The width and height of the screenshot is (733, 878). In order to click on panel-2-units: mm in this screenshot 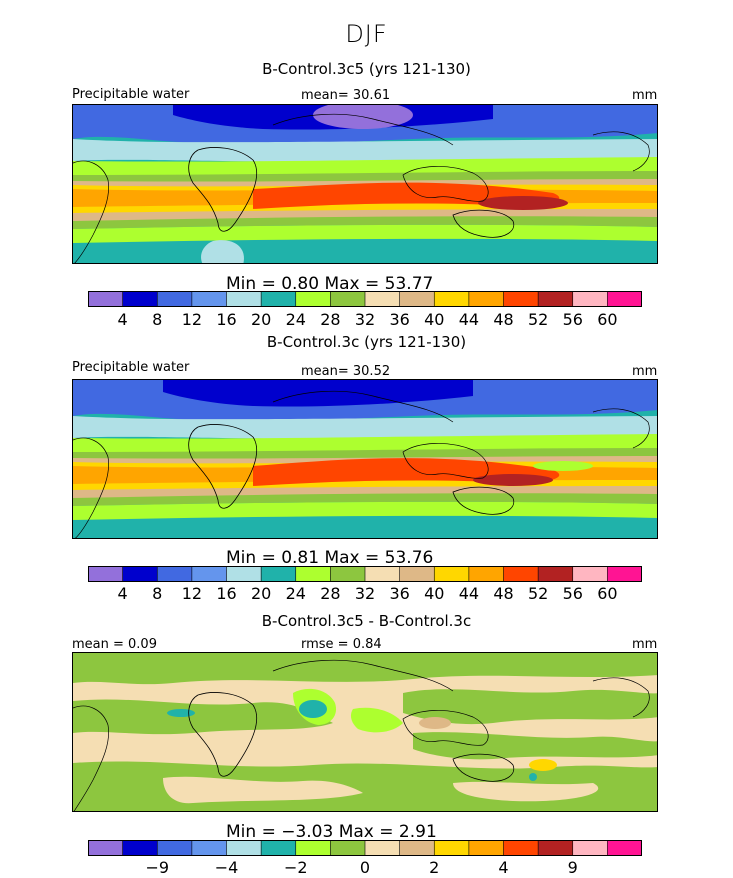, I will do `click(645, 371)`.